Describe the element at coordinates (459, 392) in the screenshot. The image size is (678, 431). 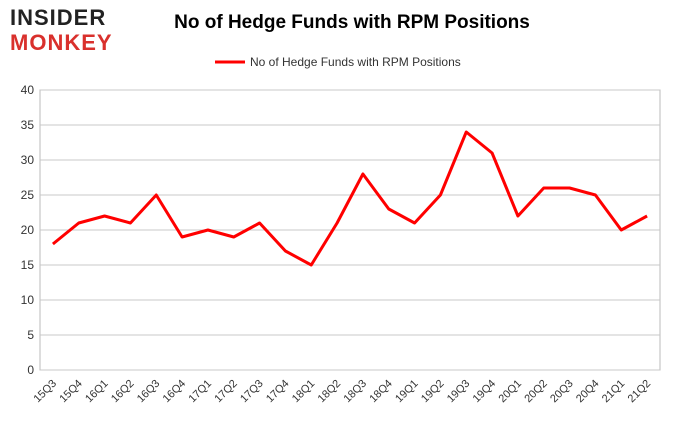
I see `x-tick-label: 19Q3` at that location.